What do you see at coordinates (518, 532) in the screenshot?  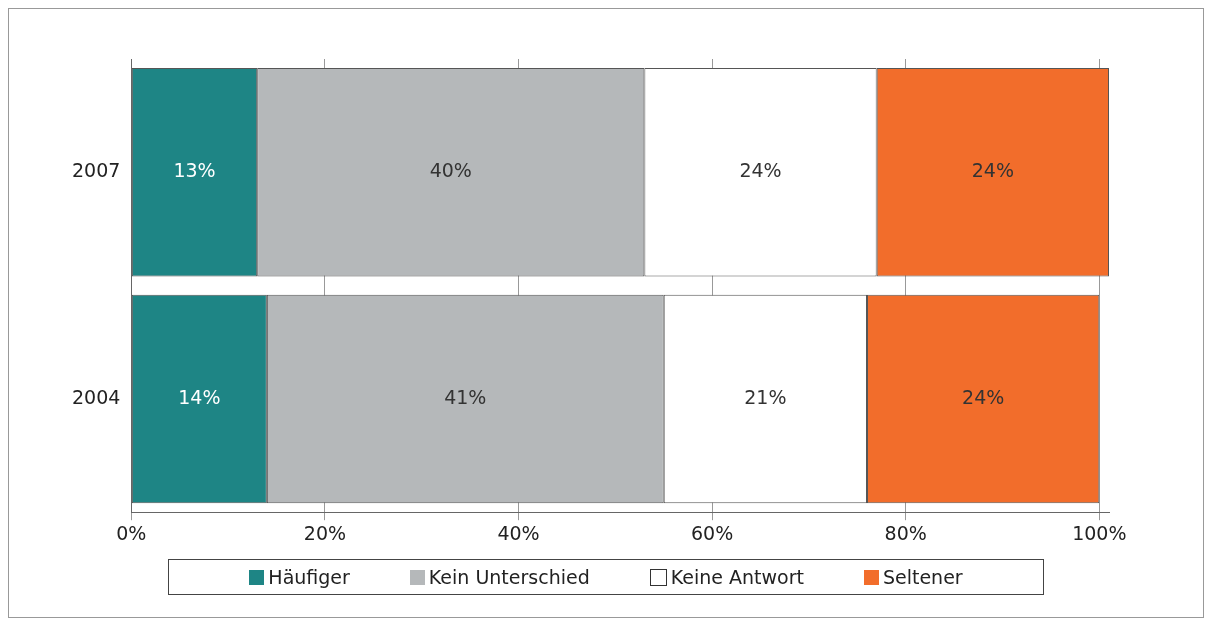 I see `x-tick-label: 40%` at bounding box center [518, 532].